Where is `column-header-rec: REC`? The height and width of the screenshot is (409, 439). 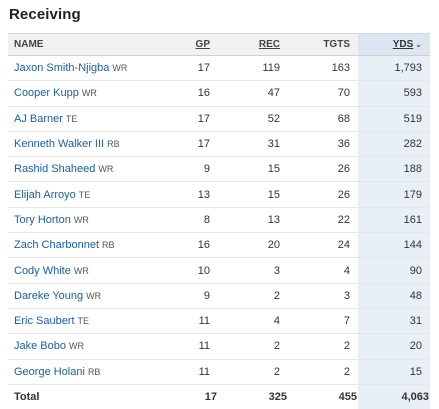 column-header-rec: REC is located at coordinates (253, 44).